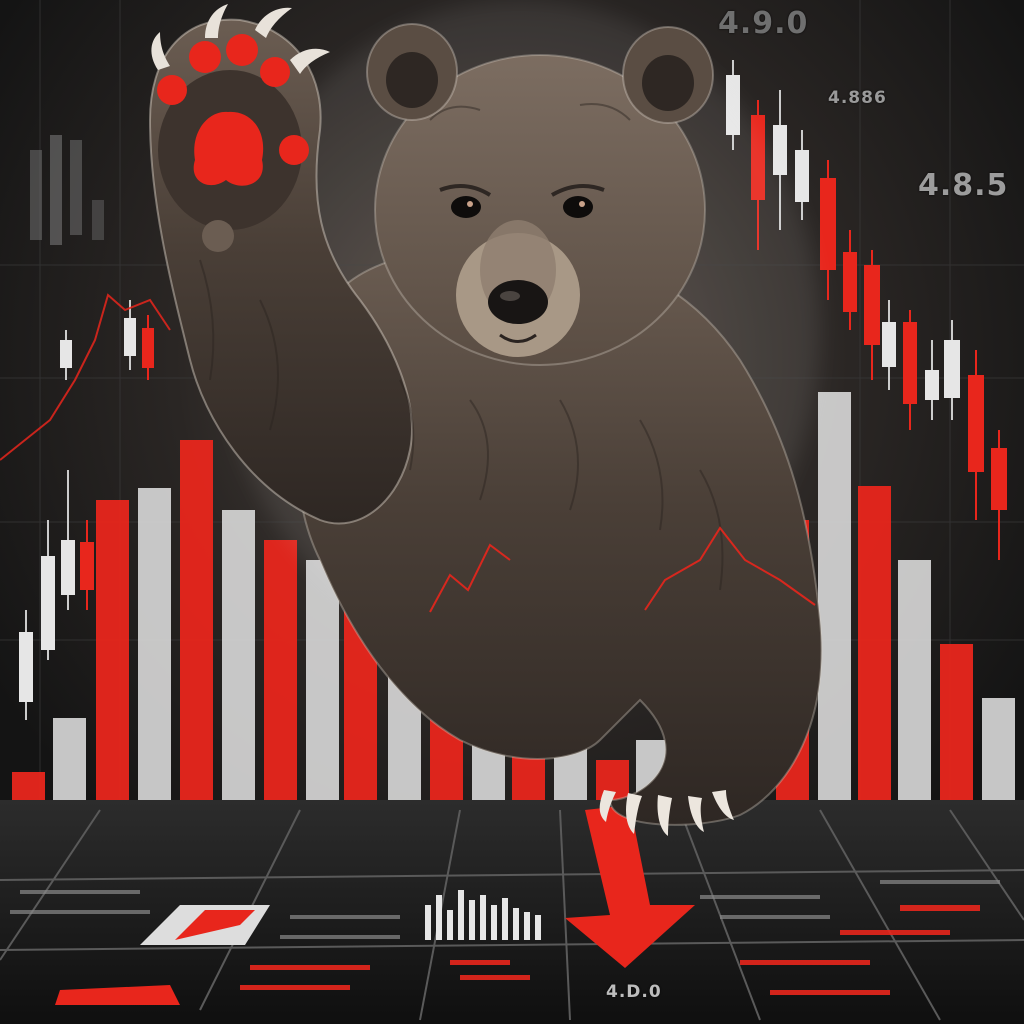 The width and height of the screenshot is (1024, 1024). I want to click on red-crack-lines, so click(622, 569).